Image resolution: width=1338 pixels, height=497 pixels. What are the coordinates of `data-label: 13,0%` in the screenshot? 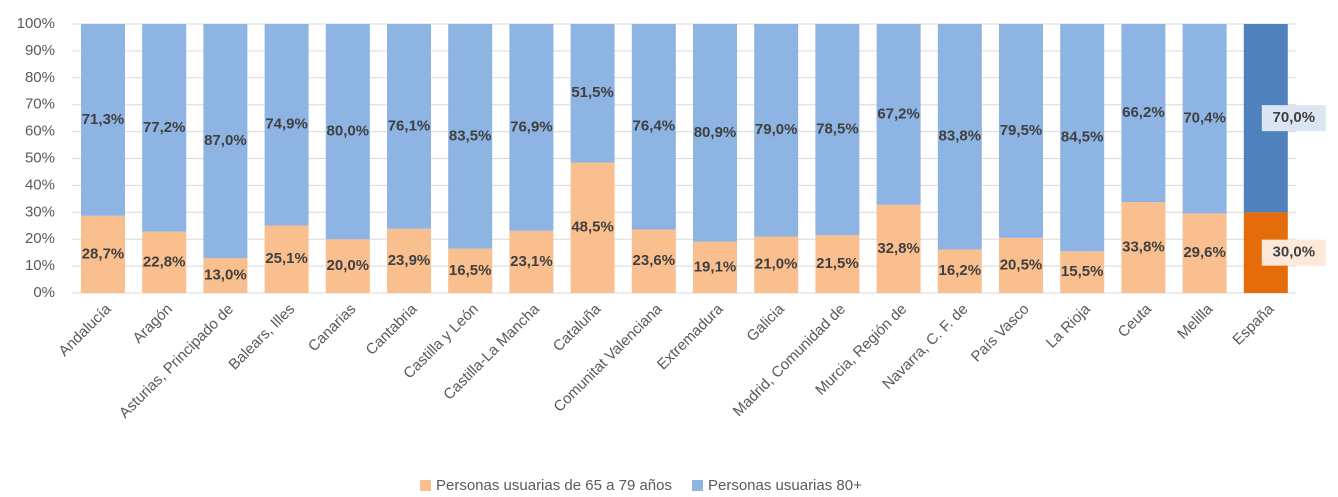 It's located at (225, 274).